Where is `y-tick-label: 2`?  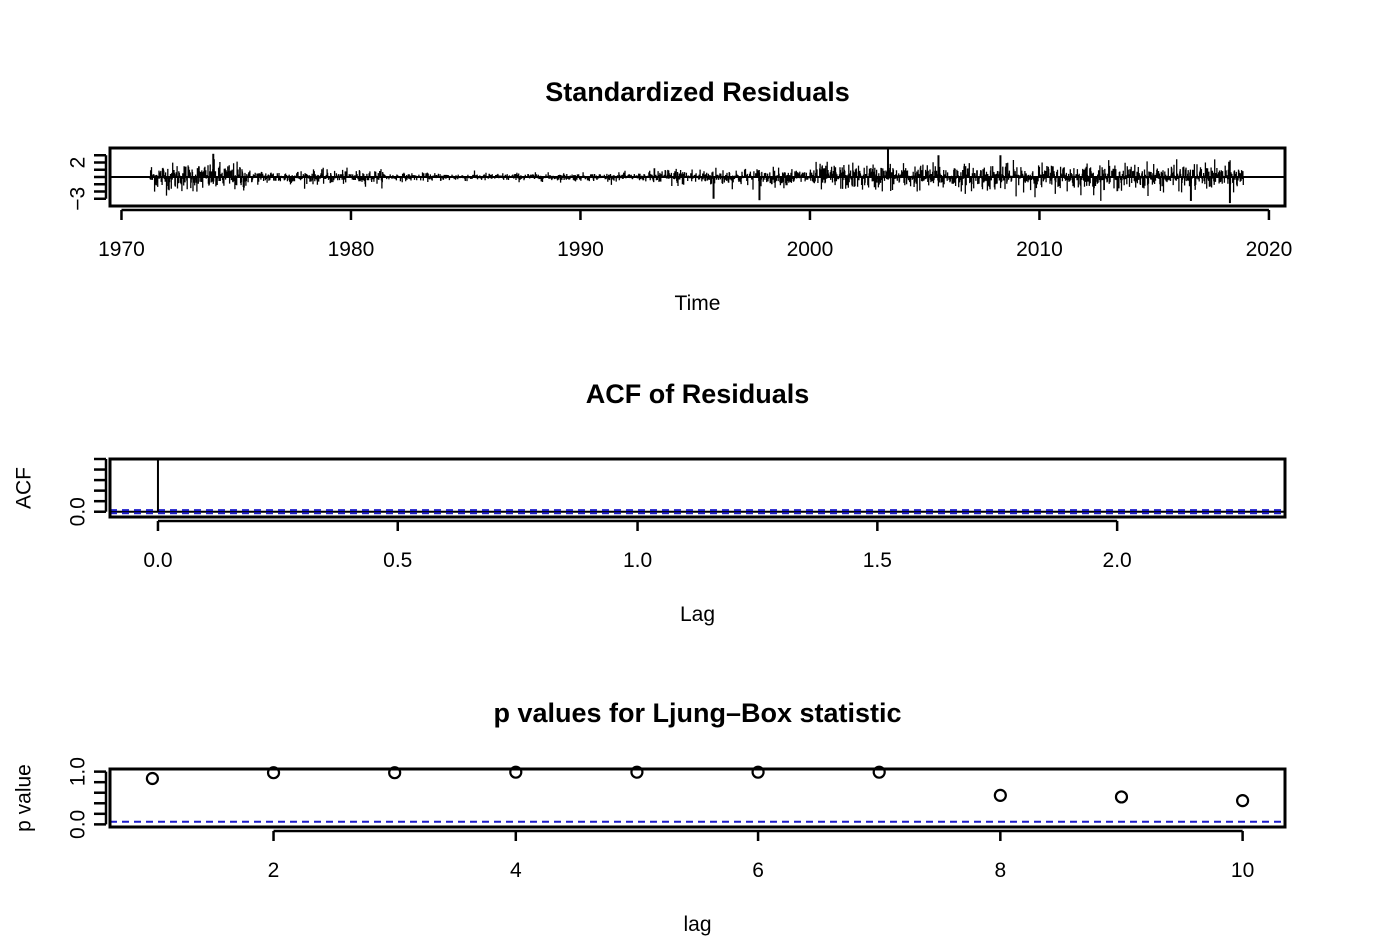 y-tick-label: 2 is located at coordinates (78, 163).